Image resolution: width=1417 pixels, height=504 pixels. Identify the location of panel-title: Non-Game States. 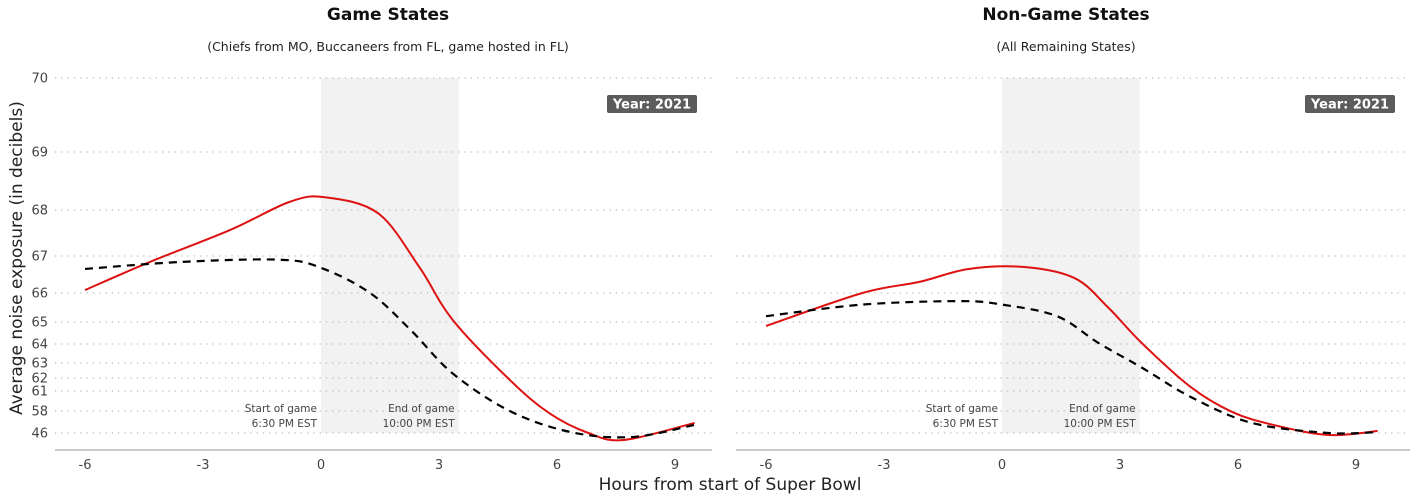
(1065, 15).